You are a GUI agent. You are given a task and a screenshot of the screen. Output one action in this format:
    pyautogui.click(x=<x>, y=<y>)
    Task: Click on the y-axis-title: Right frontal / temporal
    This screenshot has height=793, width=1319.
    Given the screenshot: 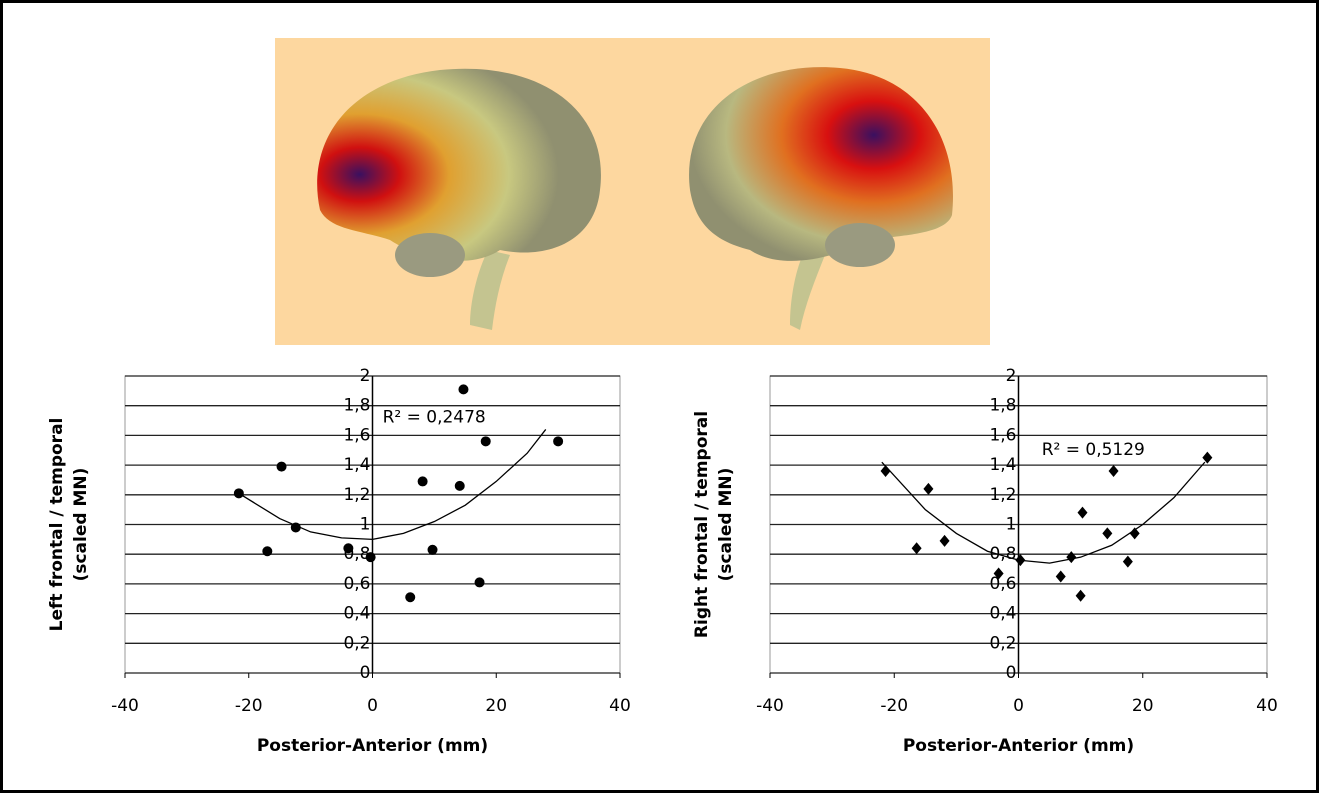 What is the action you would take?
    pyautogui.click(x=702, y=524)
    